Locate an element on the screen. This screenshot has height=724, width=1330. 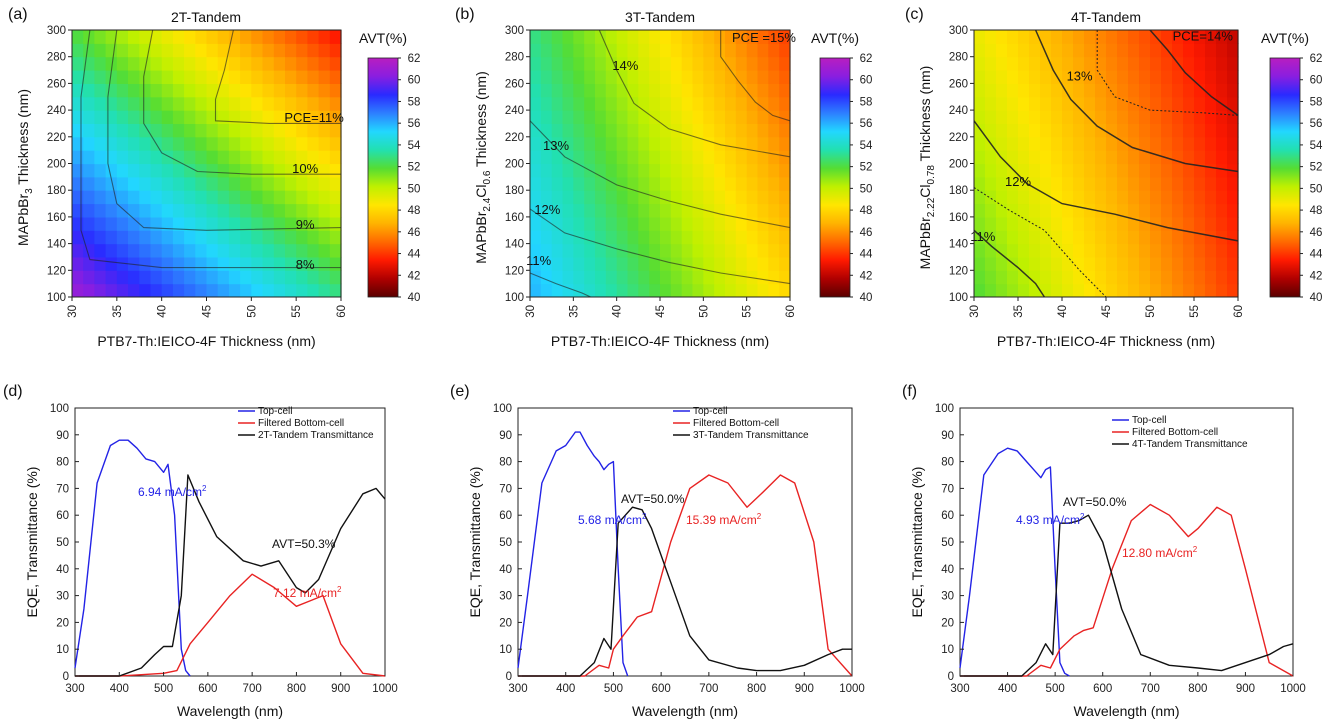
x-tick-label: 900 is located at coordinates (340, 689).